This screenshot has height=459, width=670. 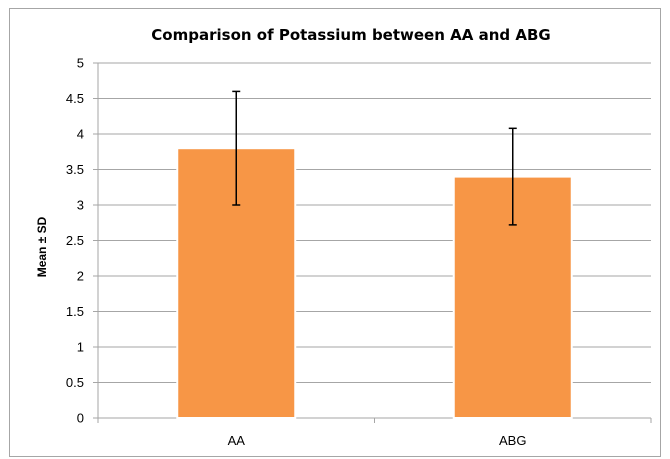 I want to click on y-tick-label: 3, so click(x=80, y=205).